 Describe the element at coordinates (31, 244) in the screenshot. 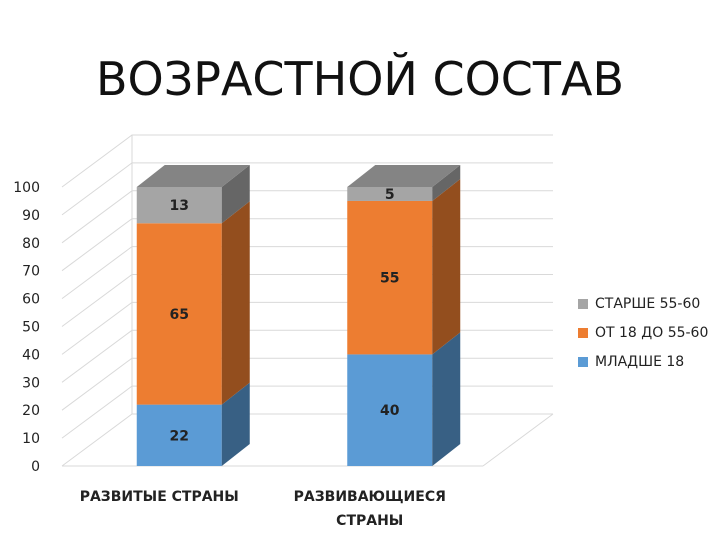

I see `y-tick-label: 80` at that location.